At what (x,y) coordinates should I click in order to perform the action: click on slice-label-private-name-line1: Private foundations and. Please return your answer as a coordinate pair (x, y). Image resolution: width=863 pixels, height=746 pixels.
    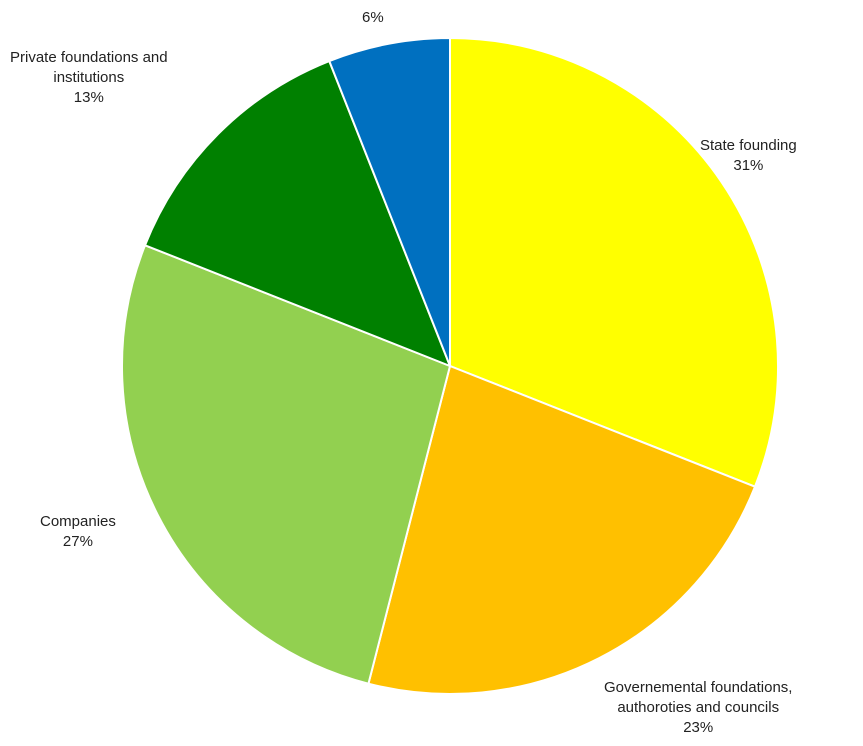
    Looking at the image, I should click on (89, 57).